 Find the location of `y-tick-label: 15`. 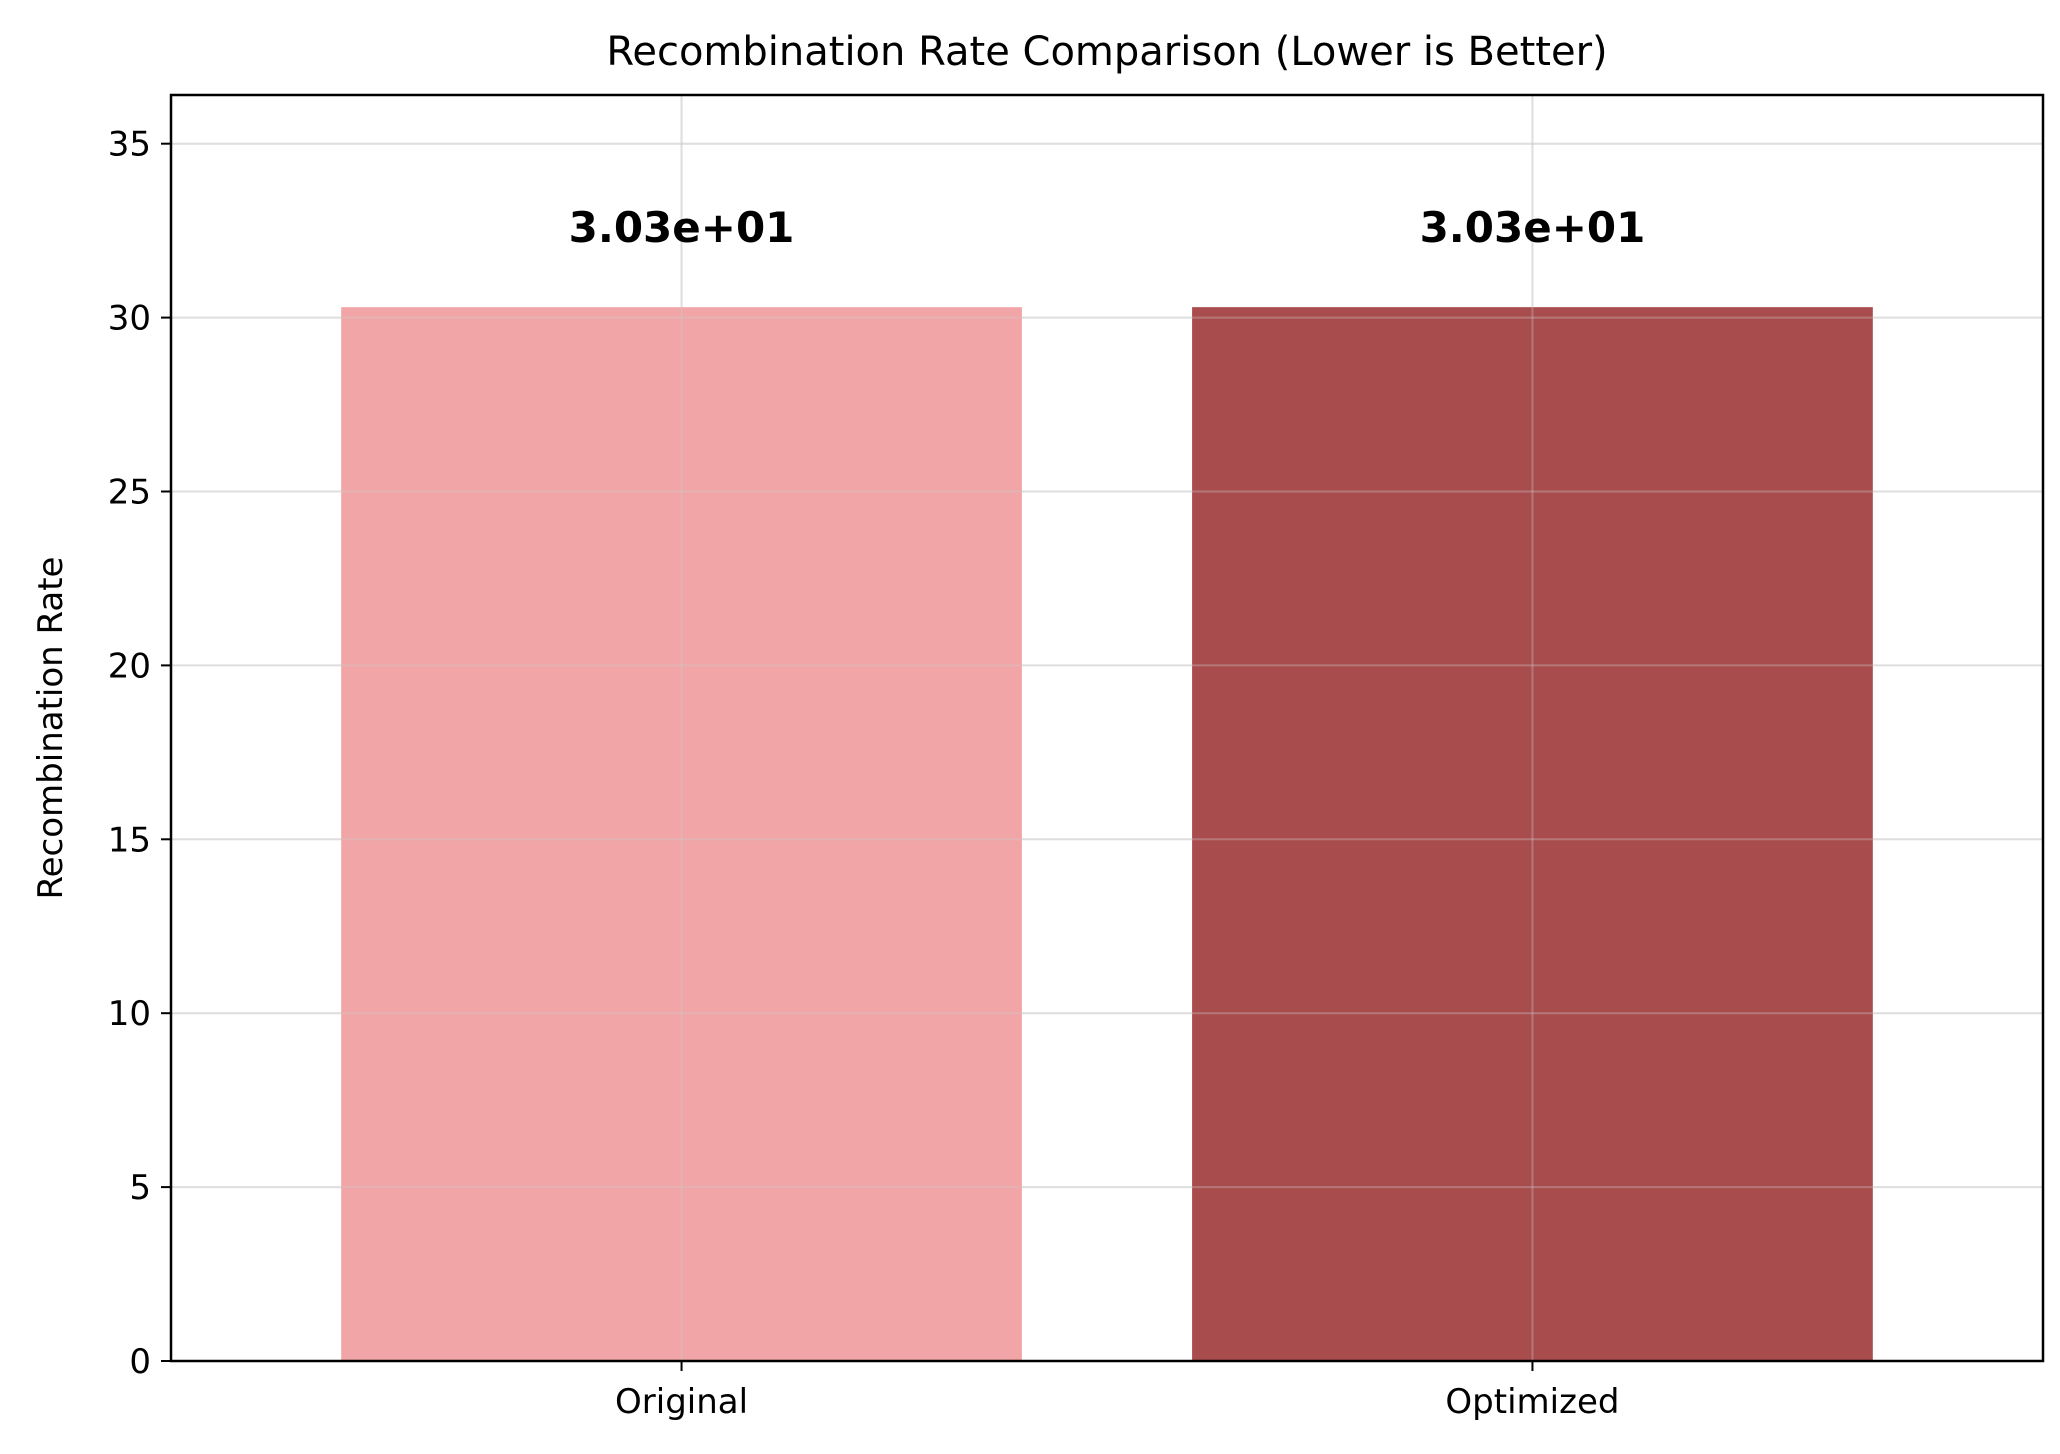

y-tick-label: 15 is located at coordinates (129, 840).